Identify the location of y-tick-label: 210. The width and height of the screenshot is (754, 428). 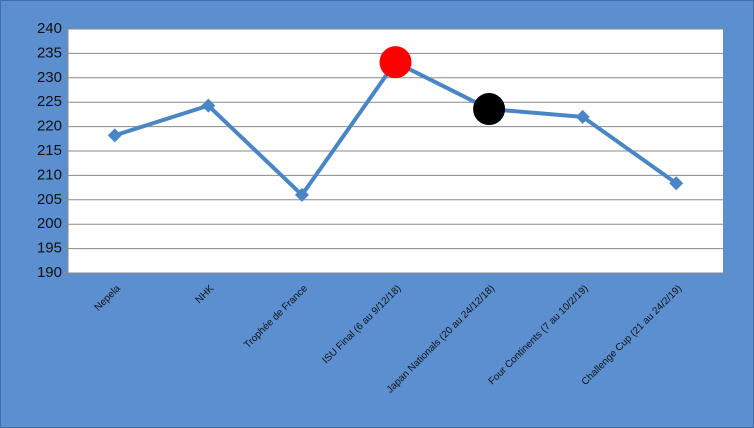
(49, 174).